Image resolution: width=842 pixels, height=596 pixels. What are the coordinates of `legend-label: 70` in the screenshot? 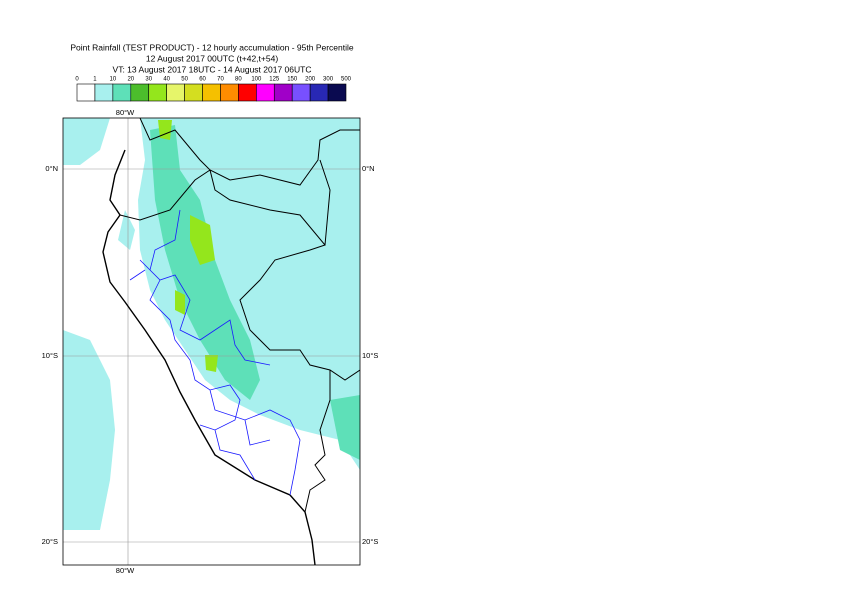 It's located at (220, 80).